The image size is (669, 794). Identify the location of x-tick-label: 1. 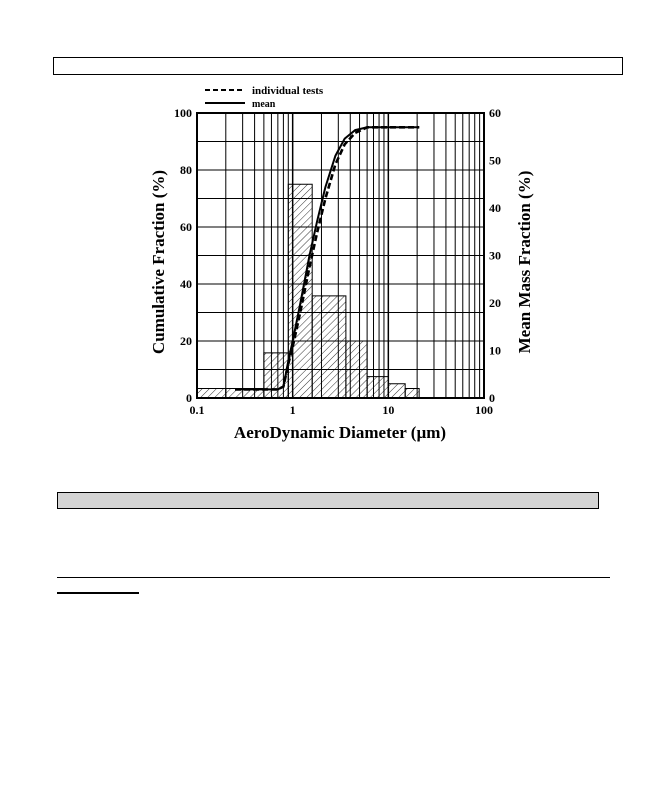
(293, 410).